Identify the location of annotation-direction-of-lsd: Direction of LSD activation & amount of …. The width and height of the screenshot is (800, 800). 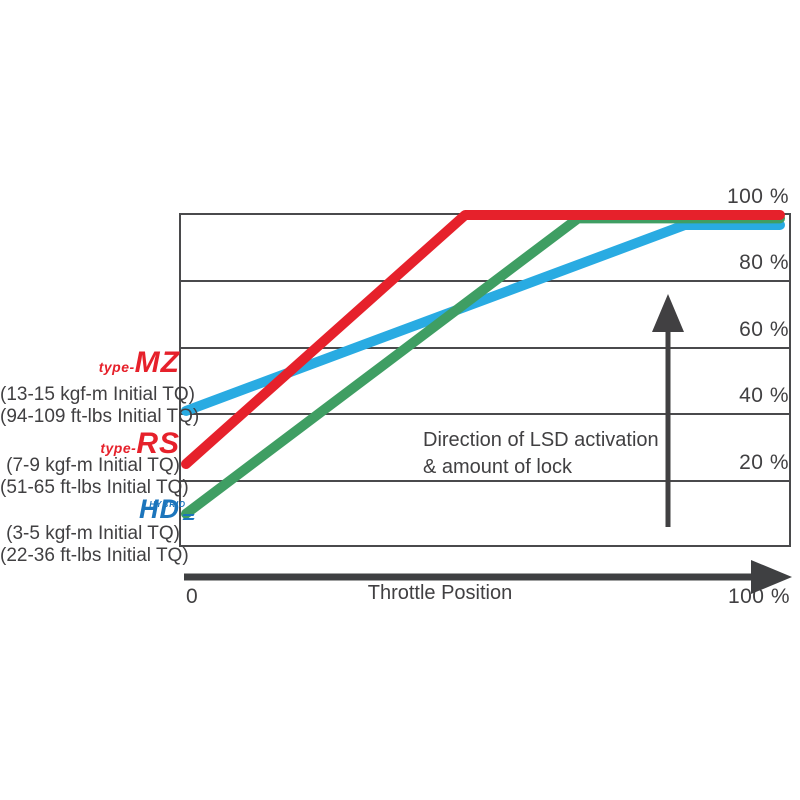
(541, 454).